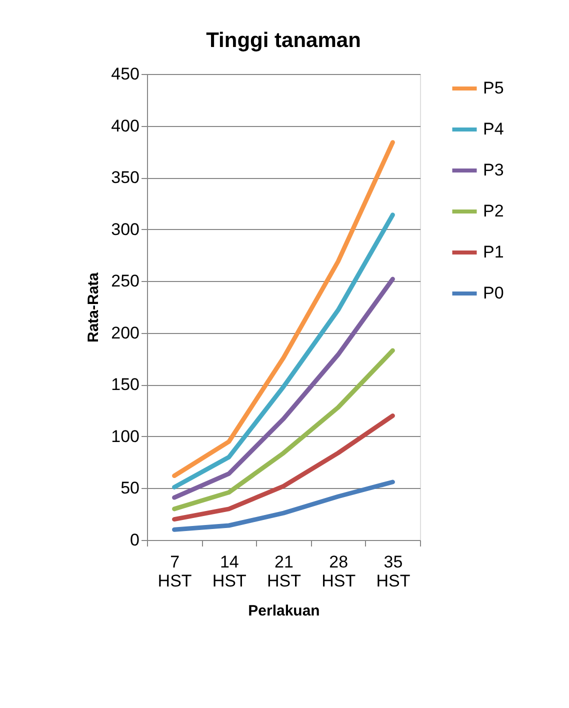  What do you see at coordinates (130, 488) in the screenshot?
I see `y-tick-label: 50` at bounding box center [130, 488].